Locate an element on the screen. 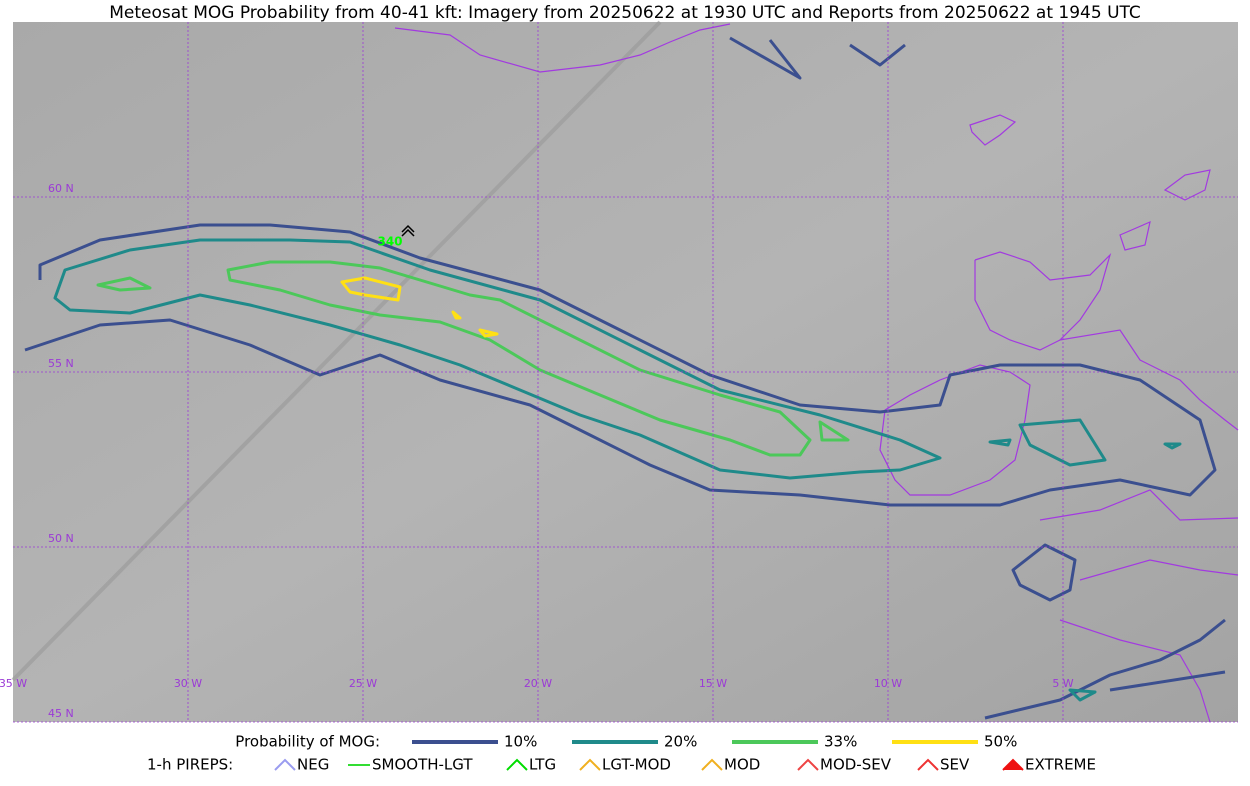  pirep-label: SEV is located at coordinates (955, 765).